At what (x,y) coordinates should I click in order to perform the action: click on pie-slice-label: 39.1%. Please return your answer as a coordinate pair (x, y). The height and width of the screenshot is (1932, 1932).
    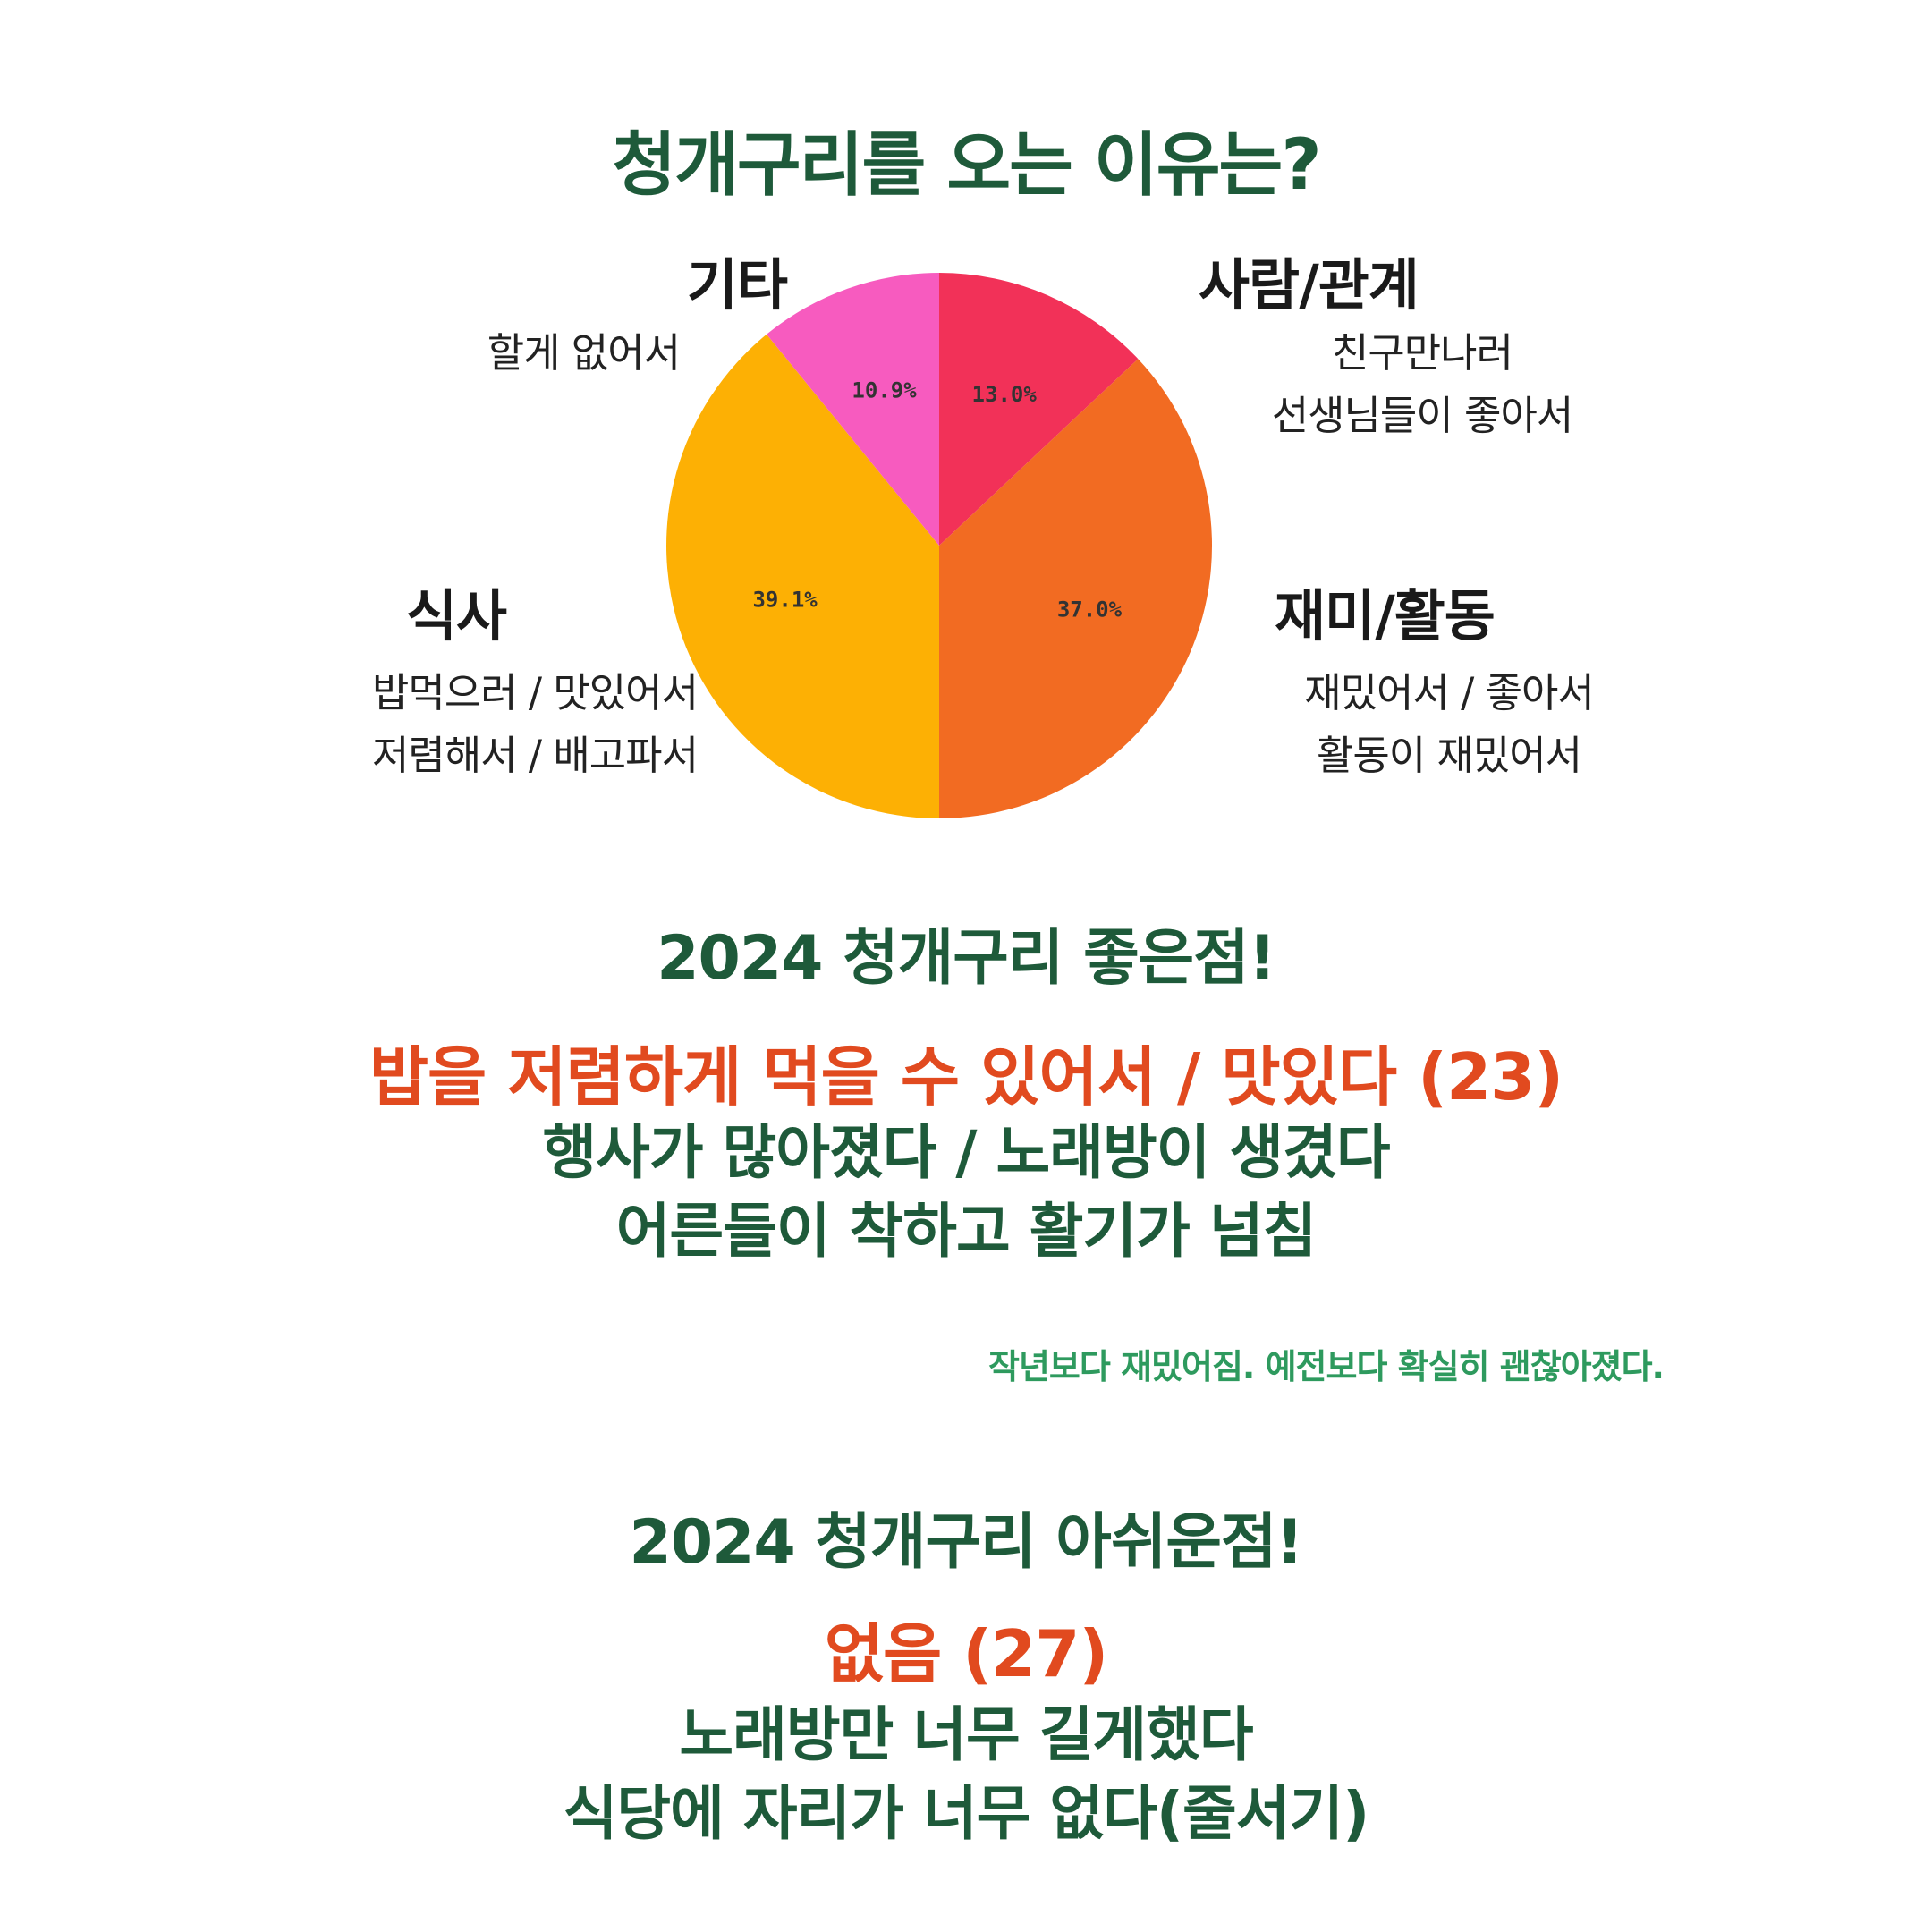
    Looking at the image, I should click on (785, 599).